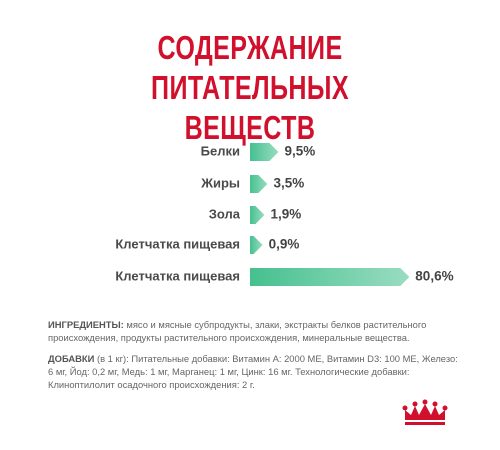  Describe the element at coordinates (425, 412) in the screenshot. I see `logo` at that location.